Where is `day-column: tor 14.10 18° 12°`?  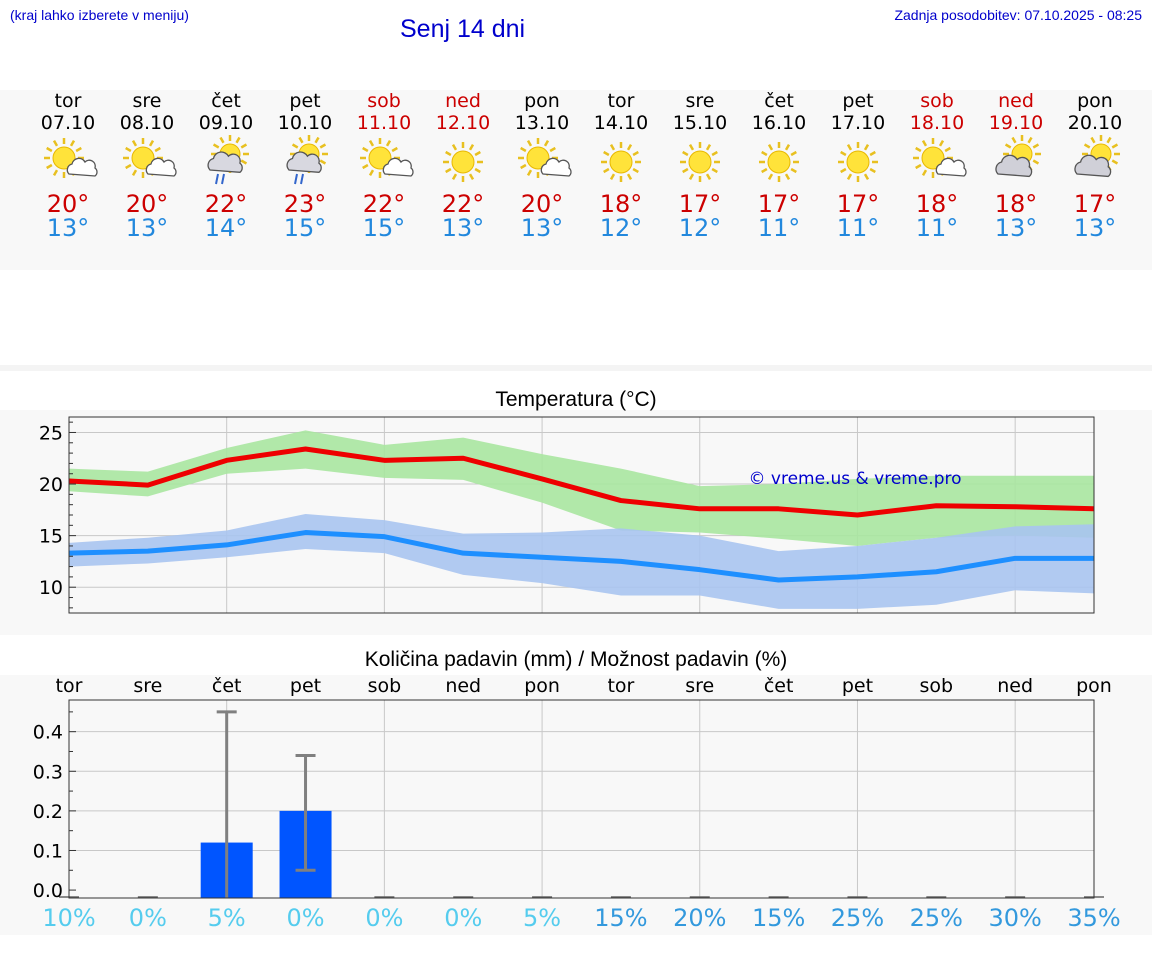 day-column: tor 14.10 18° 12° is located at coordinates (621, 166).